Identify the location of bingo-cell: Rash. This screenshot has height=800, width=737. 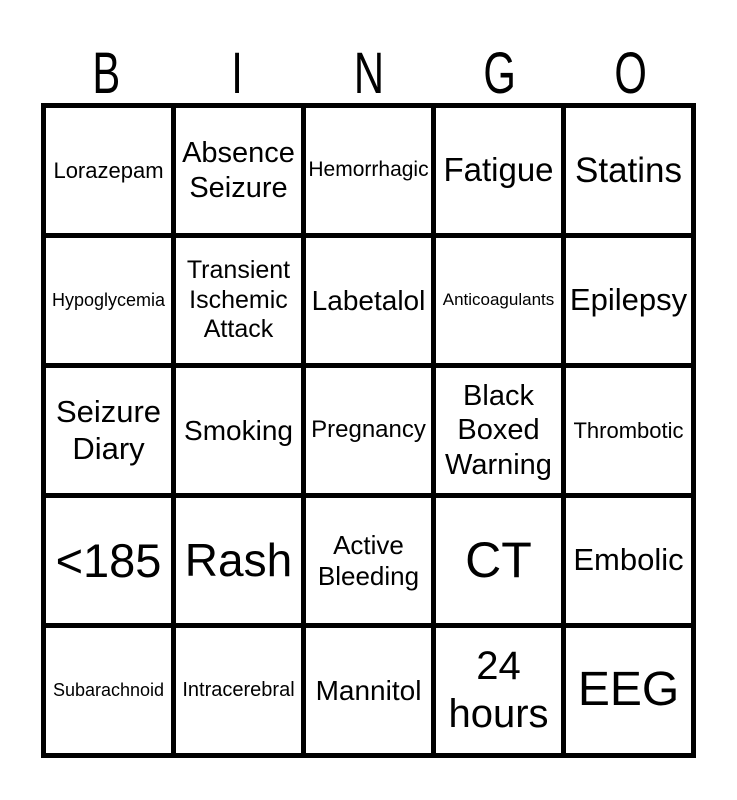
(238, 560).